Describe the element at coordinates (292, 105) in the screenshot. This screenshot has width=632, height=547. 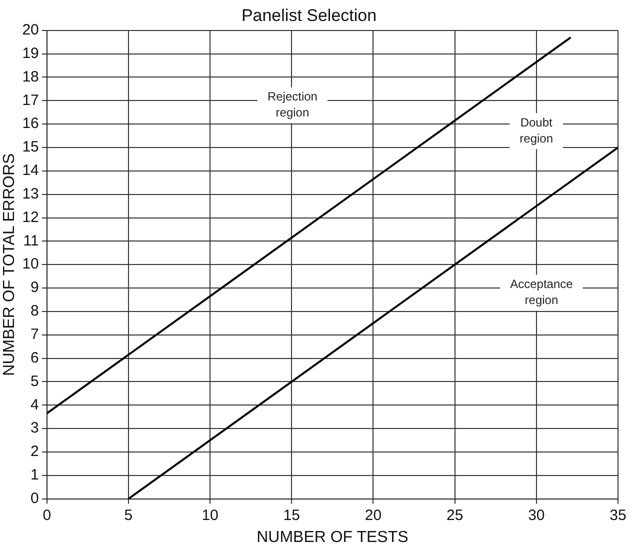
I see `annotation: Rejection region` at that location.